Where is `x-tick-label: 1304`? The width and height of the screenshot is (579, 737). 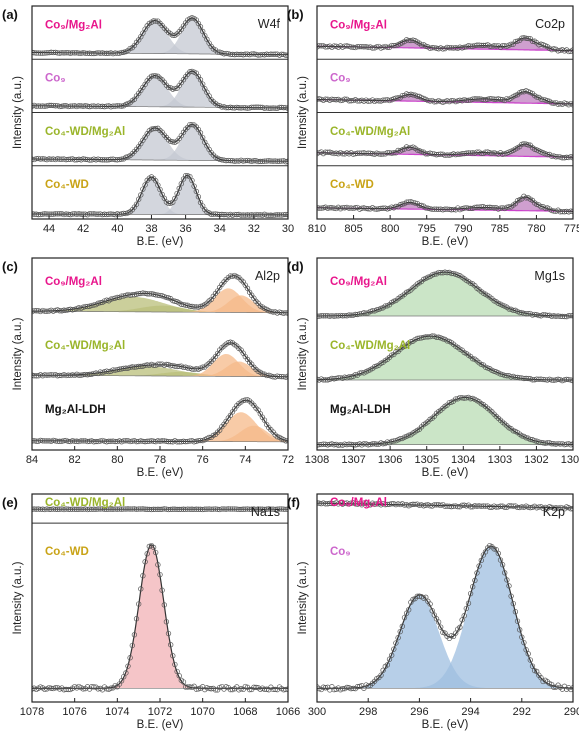 x-tick-label: 1304 is located at coordinates (463, 460).